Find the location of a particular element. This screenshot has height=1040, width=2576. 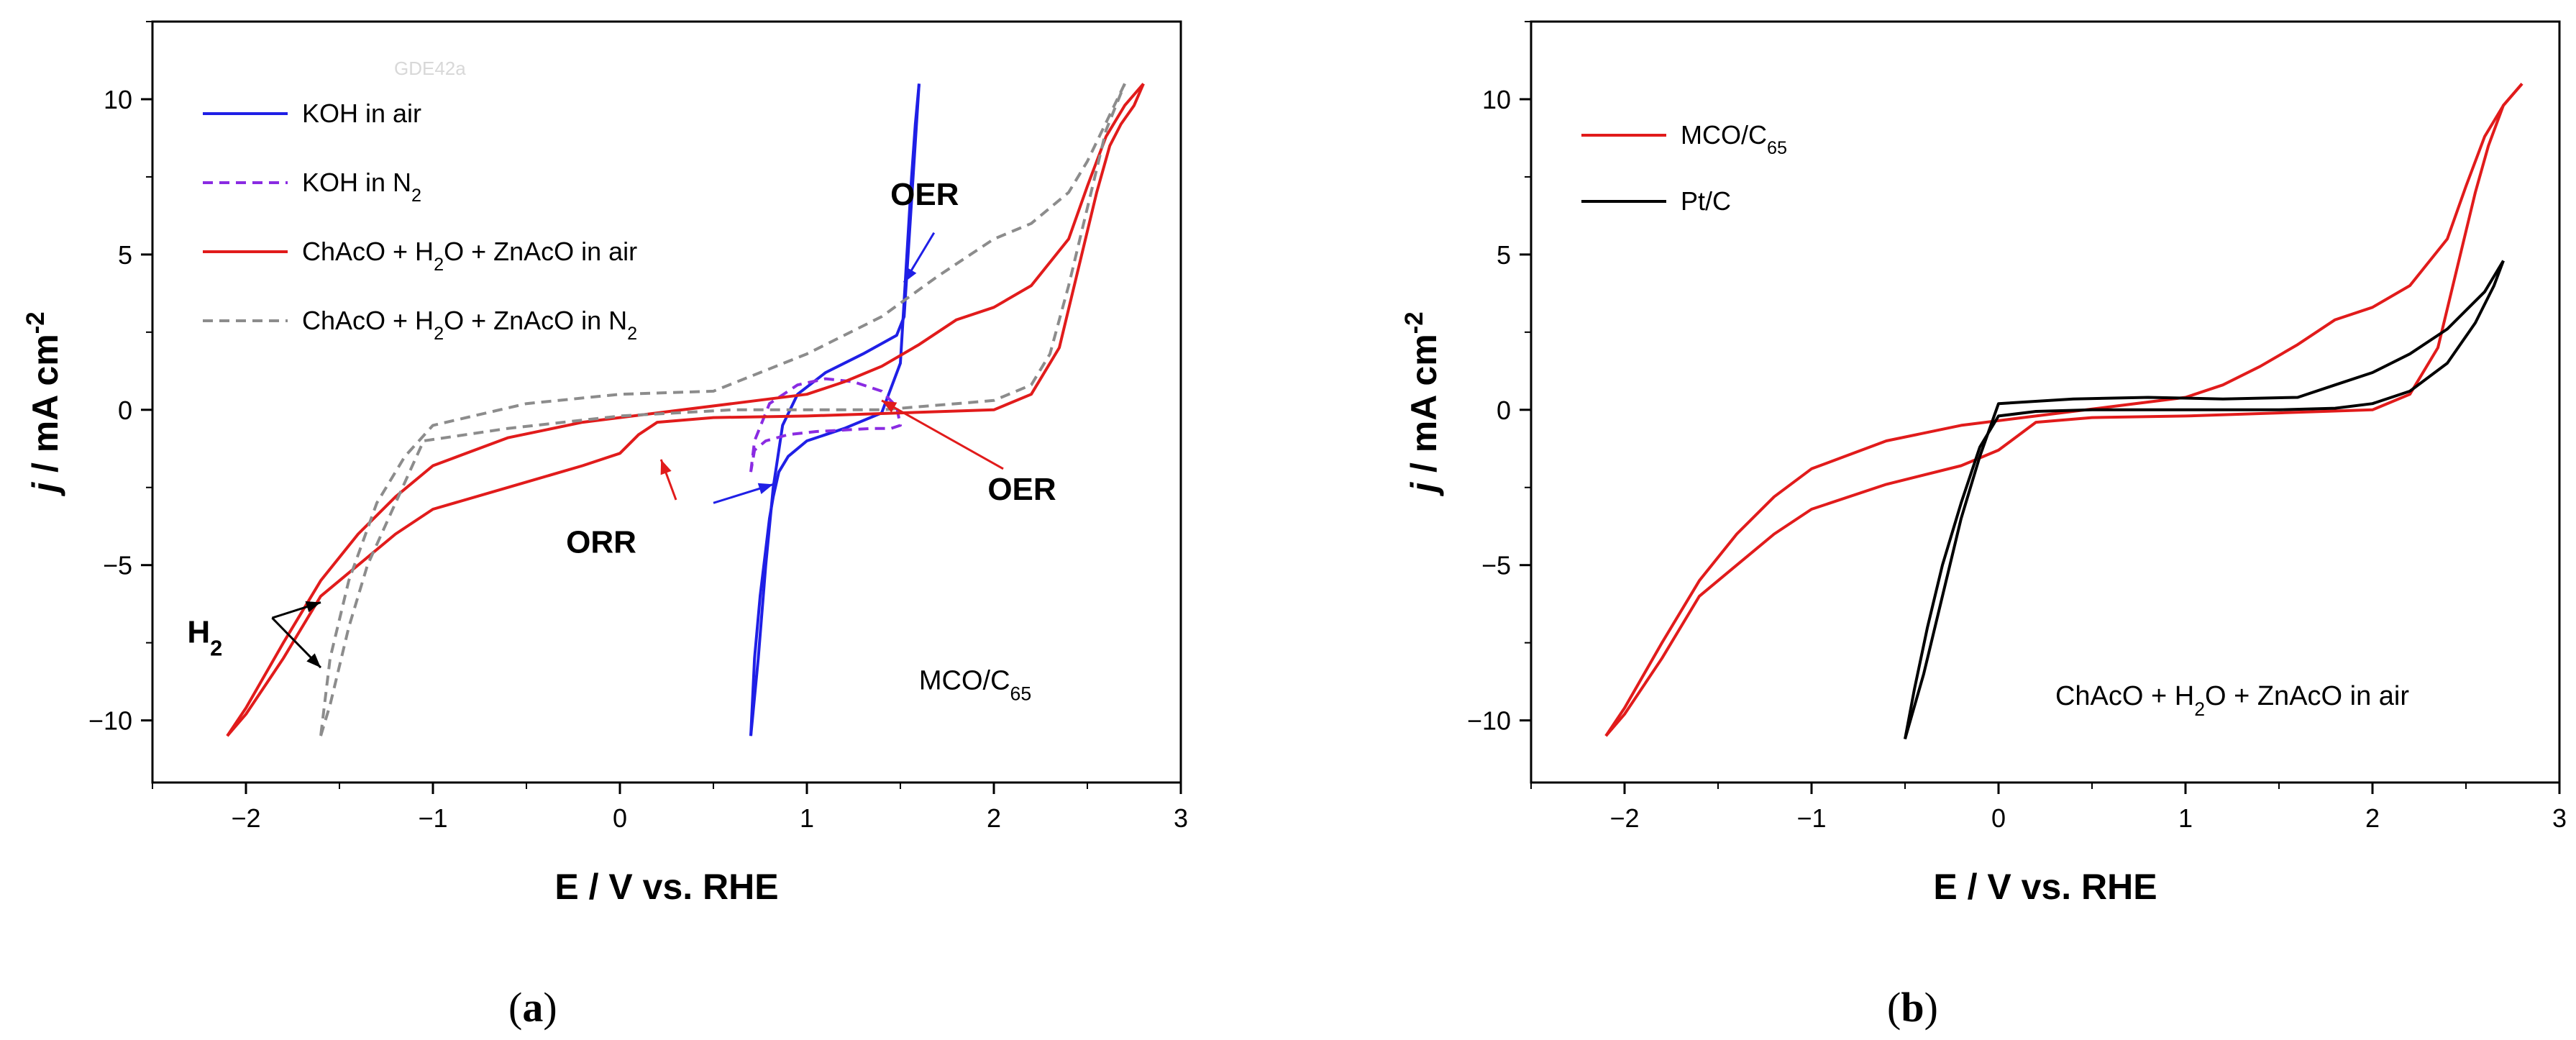

annotation-label: H2 is located at coordinates (204, 638).